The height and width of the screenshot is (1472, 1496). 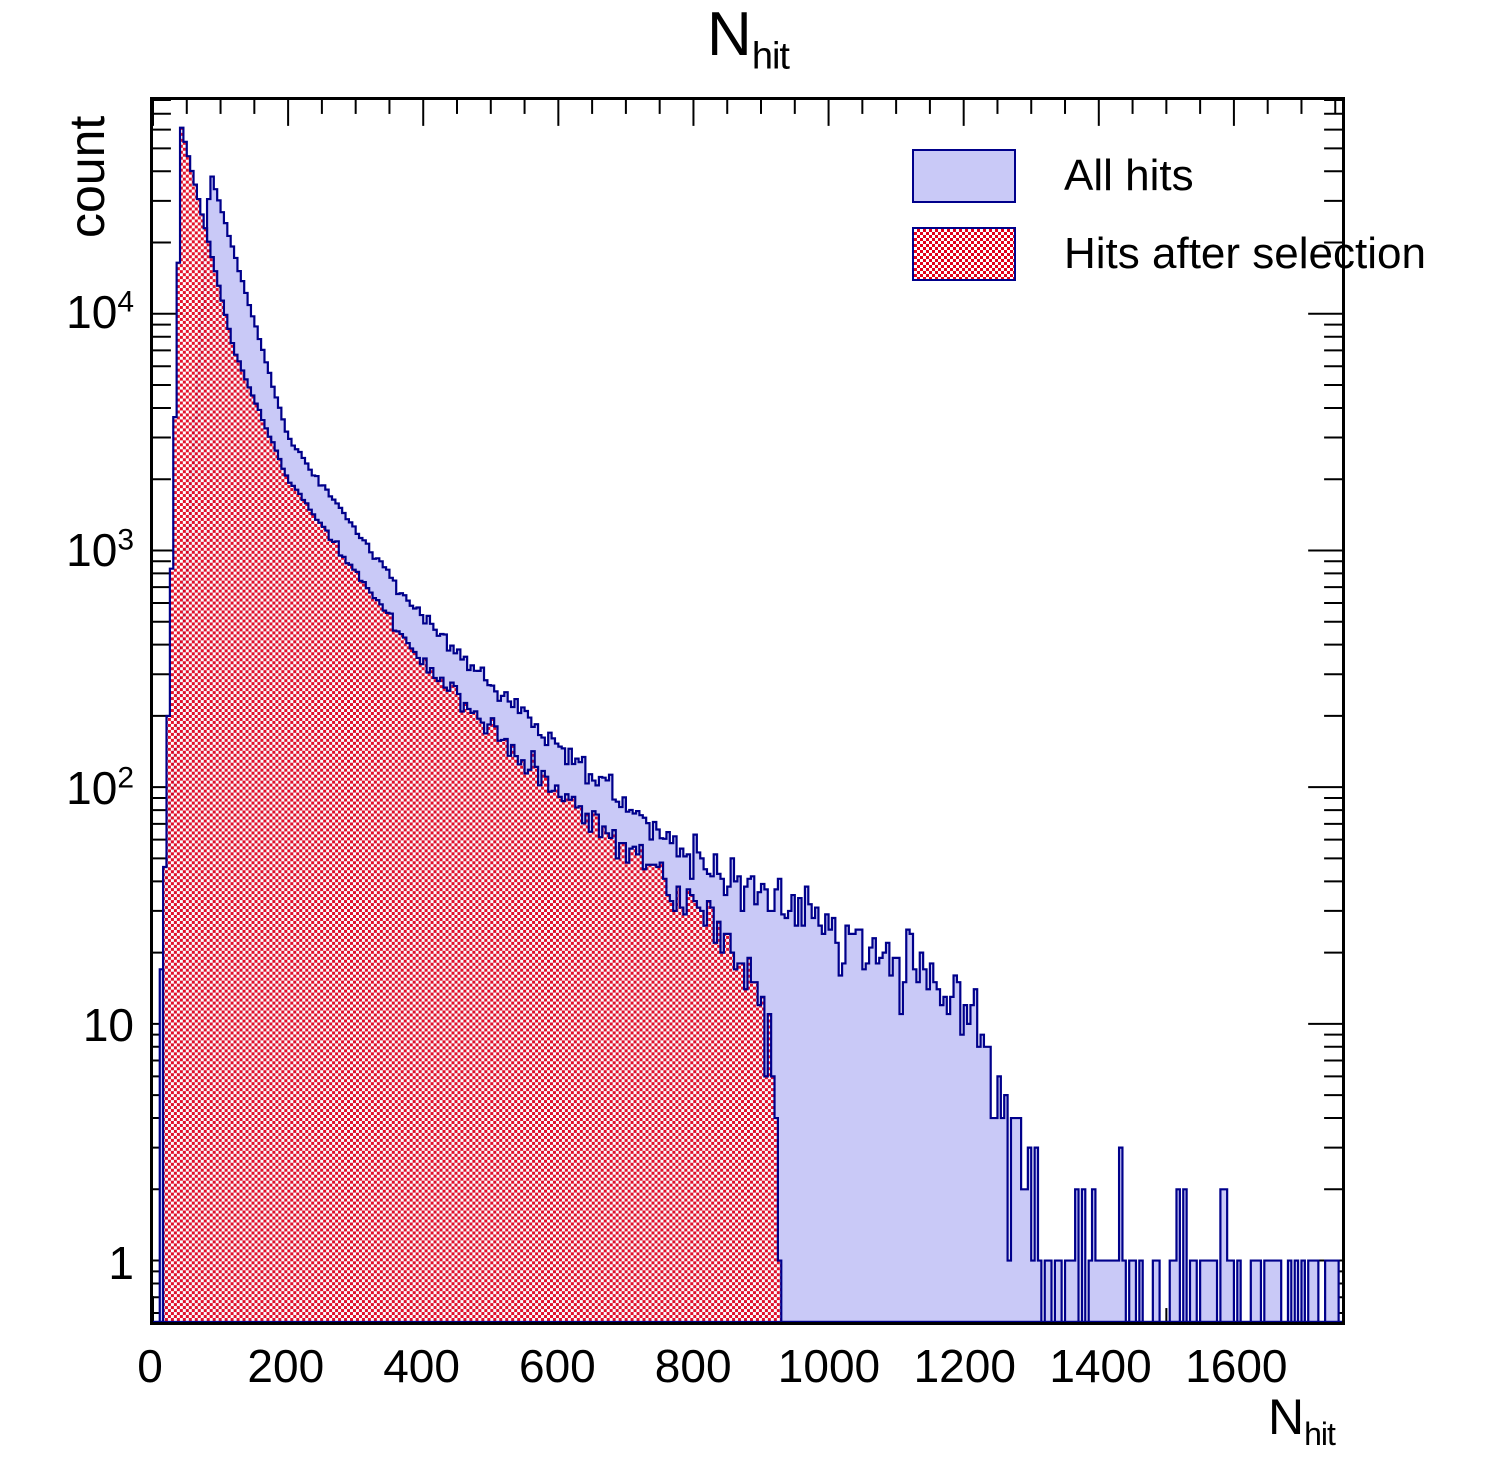 I want to click on y-tick-label: 10⁴, so click(x=100, y=311).